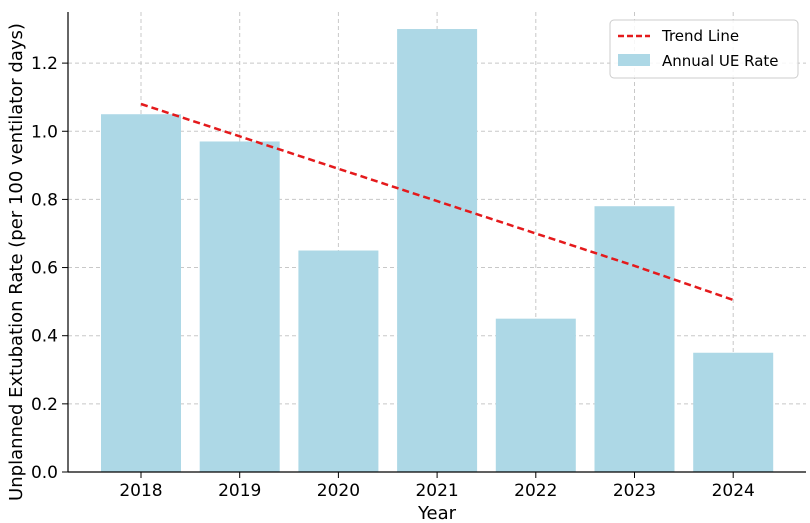 The height and width of the screenshot is (523, 810). I want to click on bar-2024, so click(733, 412).